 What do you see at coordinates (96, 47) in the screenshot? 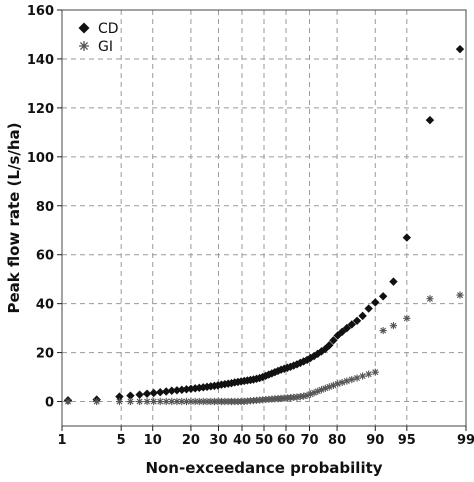
I see `legend-item-gi: GI` at bounding box center [96, 47].